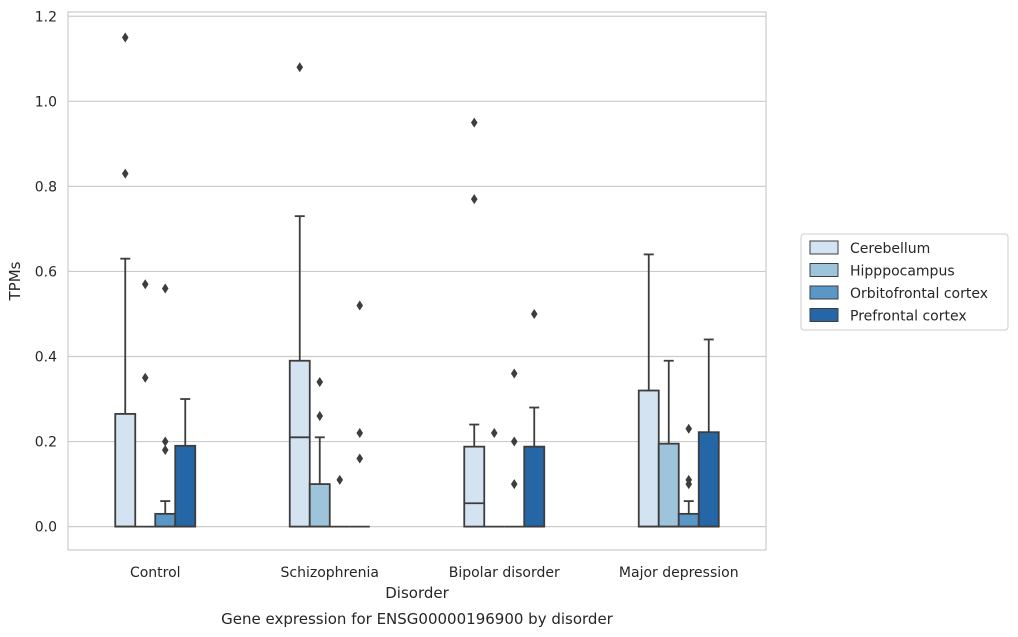  Describe the element at coordinates (417, 593) in the screenshot. I see `x-axis-label: Disorder` at that location.